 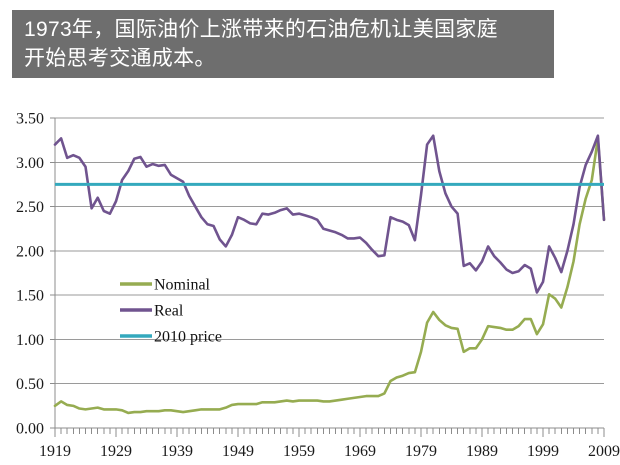 What do you see at coordinates (30, 340) in the screenshot?
I see `y-axis-tick-label: 1.00` at bounding box center [30, 340].